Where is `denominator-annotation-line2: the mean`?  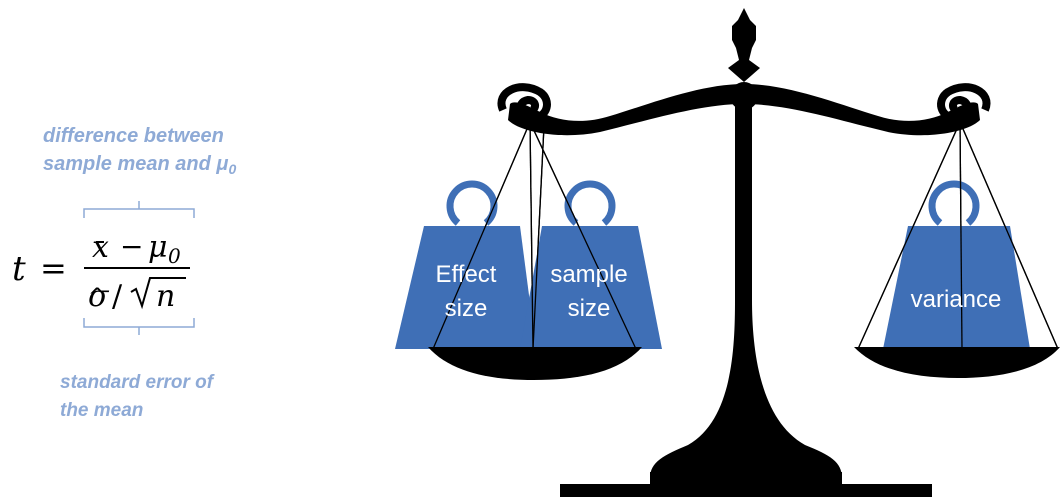 denominator-annotation-line2: the mean is located at coordinates (102, 410).